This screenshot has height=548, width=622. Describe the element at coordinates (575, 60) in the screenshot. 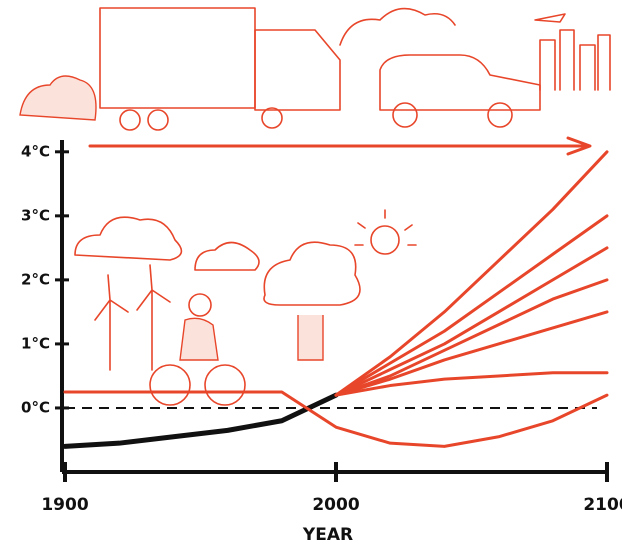

I see `city` at that location.